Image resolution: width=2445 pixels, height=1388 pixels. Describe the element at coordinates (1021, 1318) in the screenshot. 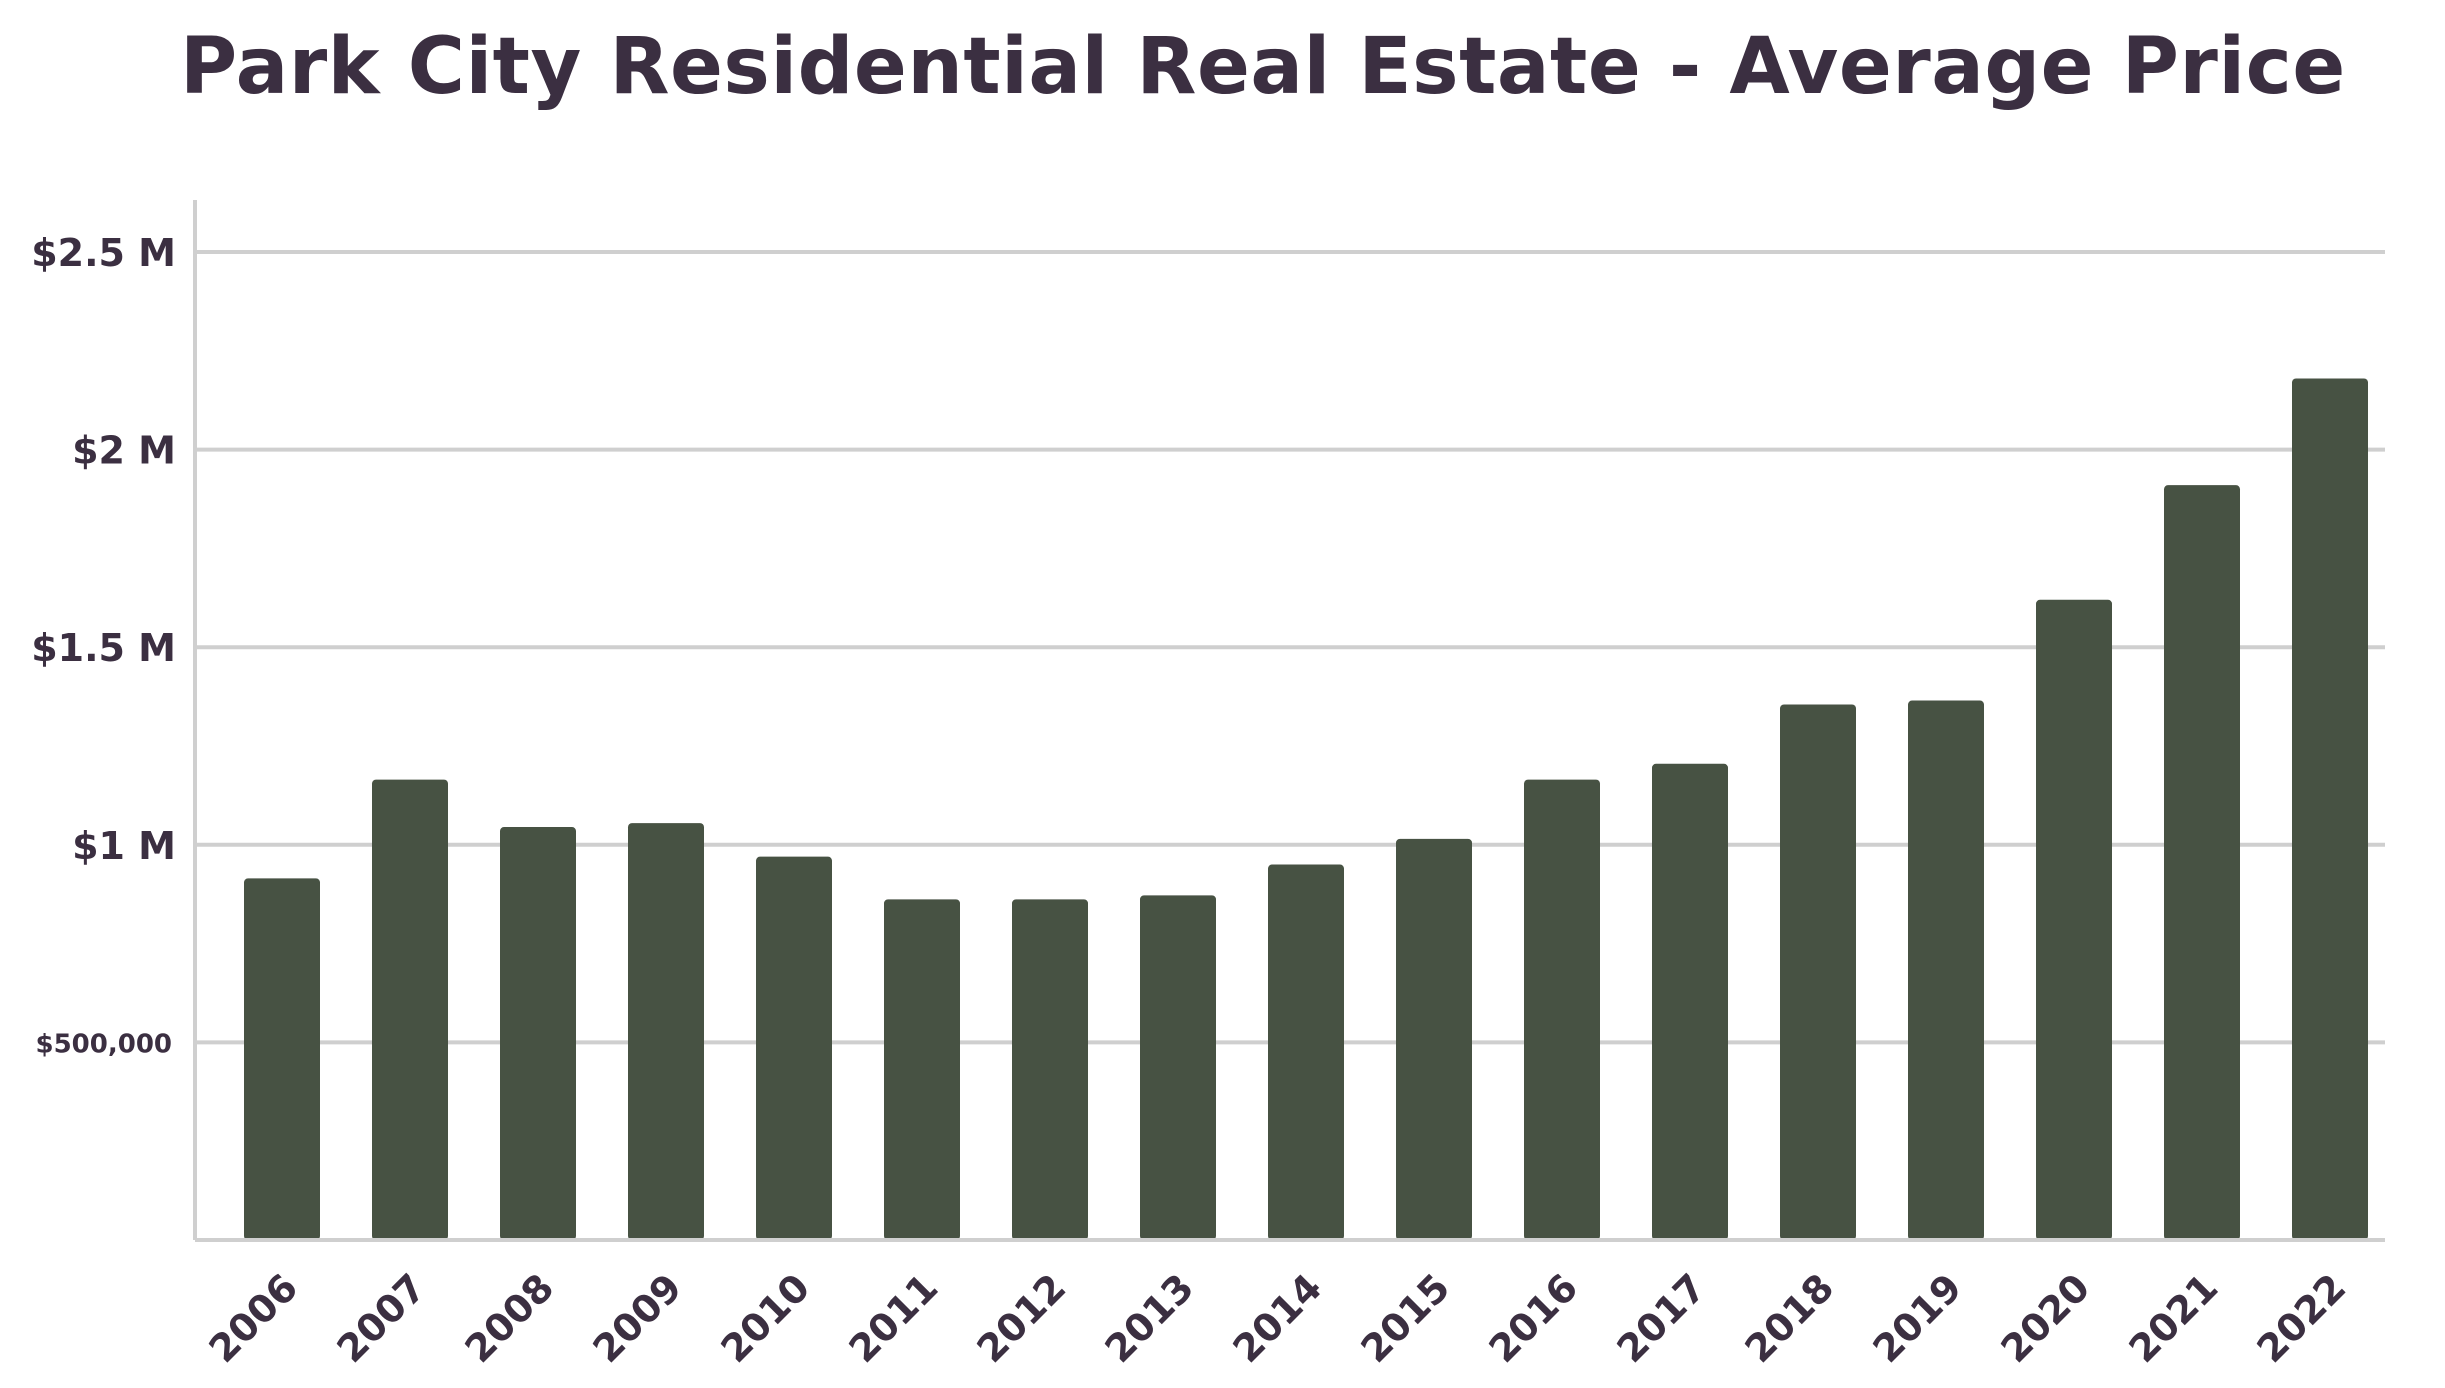

I see `x-tick-label: 2012` at that location.